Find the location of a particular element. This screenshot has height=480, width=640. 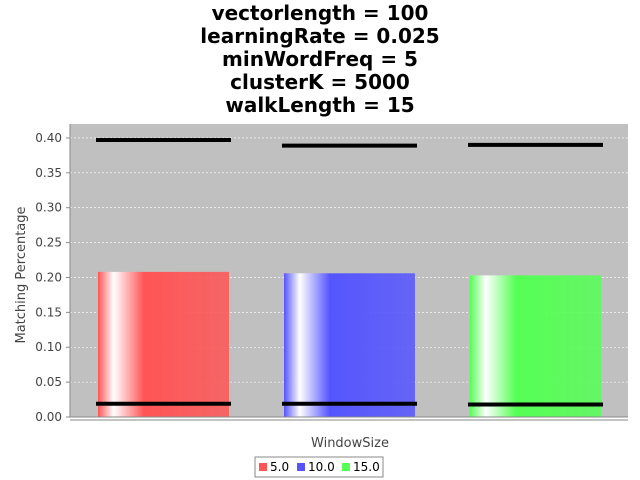

legend-swatch-10.0 is located at coordinates (301, 467).